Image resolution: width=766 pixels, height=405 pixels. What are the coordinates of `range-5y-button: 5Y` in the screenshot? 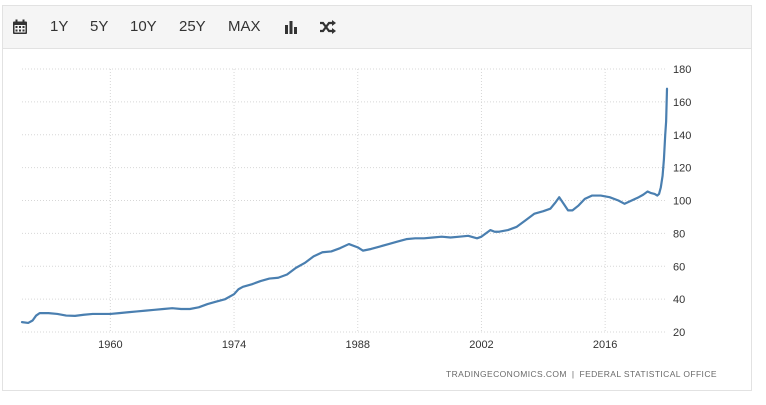 It's located at (99, 26).